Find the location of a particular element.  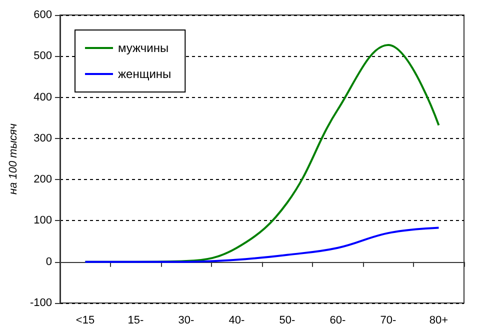

y-tick-label: 500 is located at coordinates (43, 56).